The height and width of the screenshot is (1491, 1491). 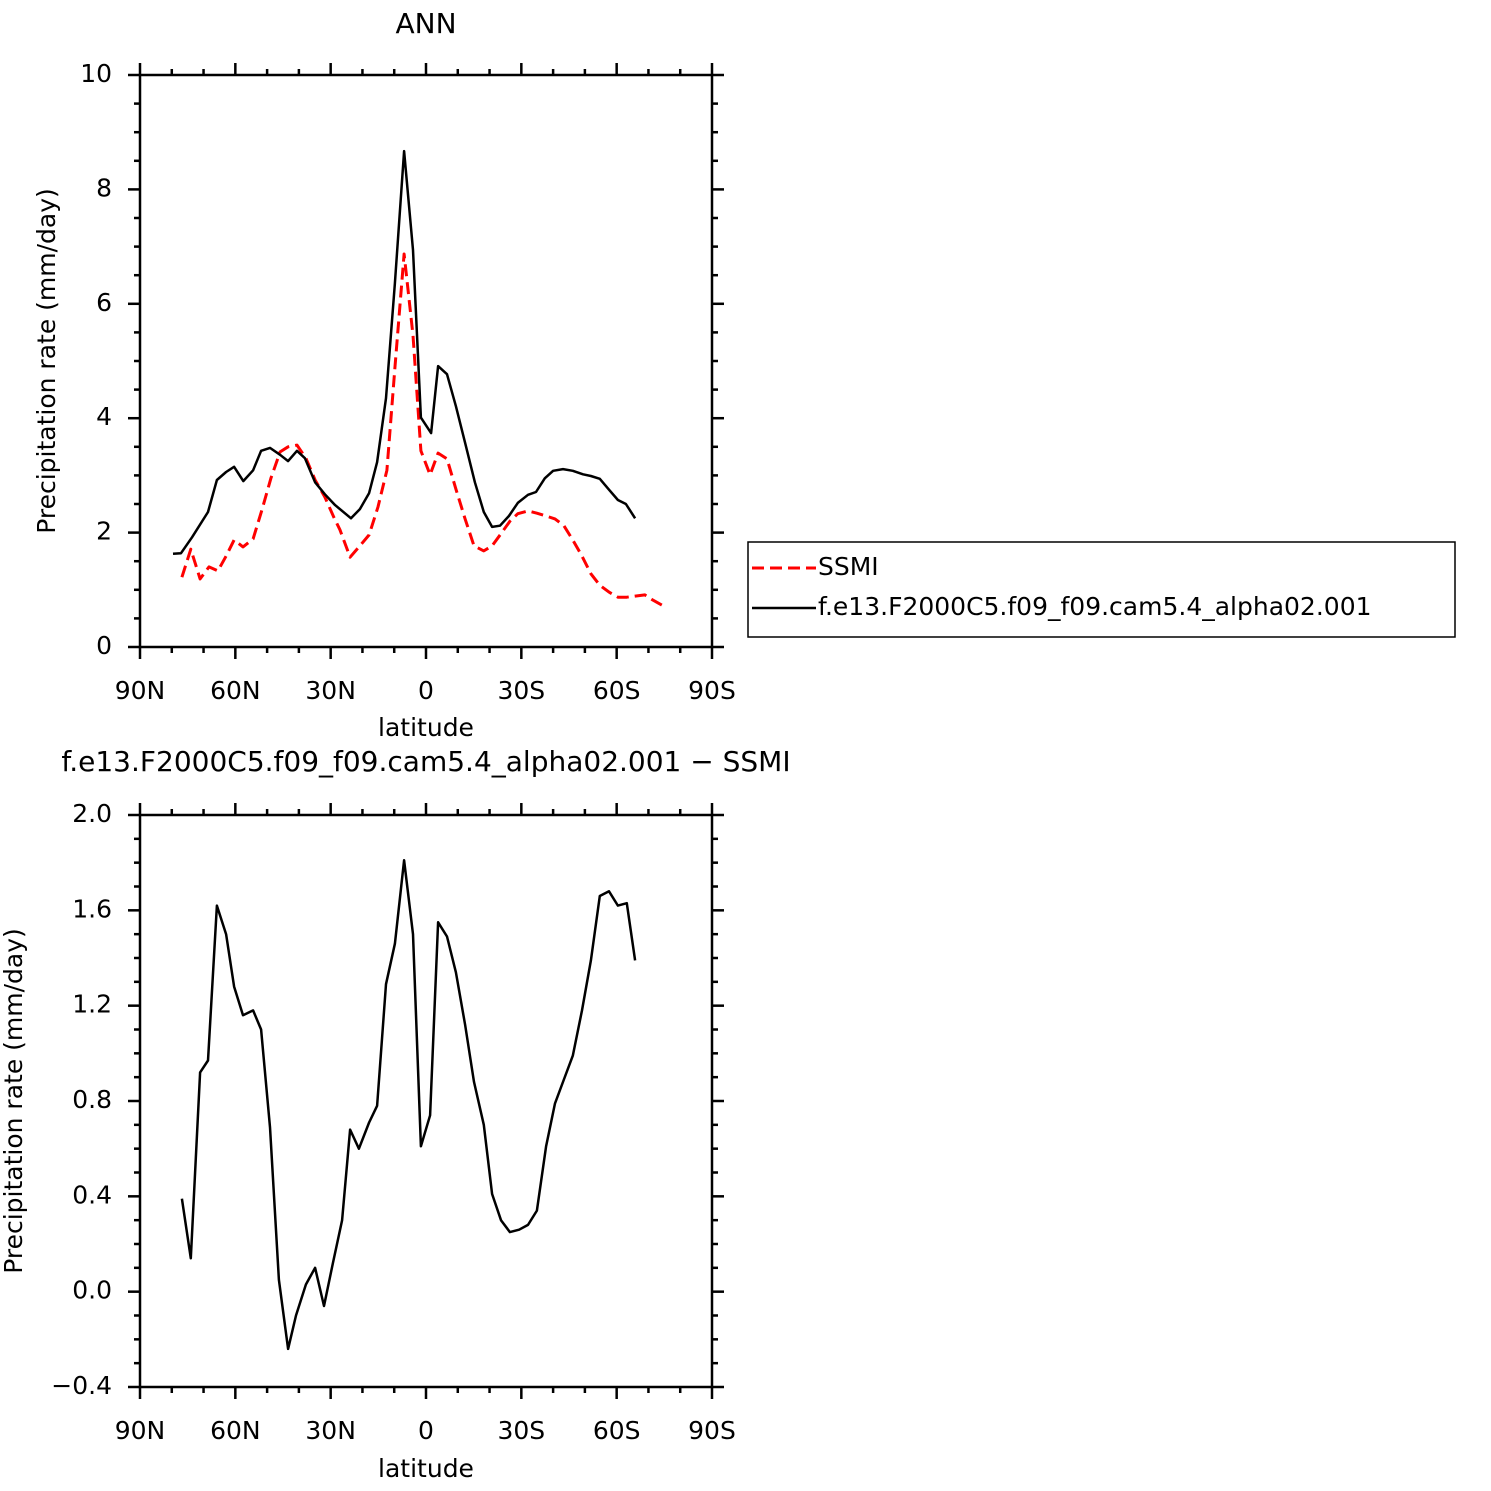 What do you see at coordinates (425, 23) in the screenshot?
I see `chart-title: ANN` at bounding box center [425, 23].